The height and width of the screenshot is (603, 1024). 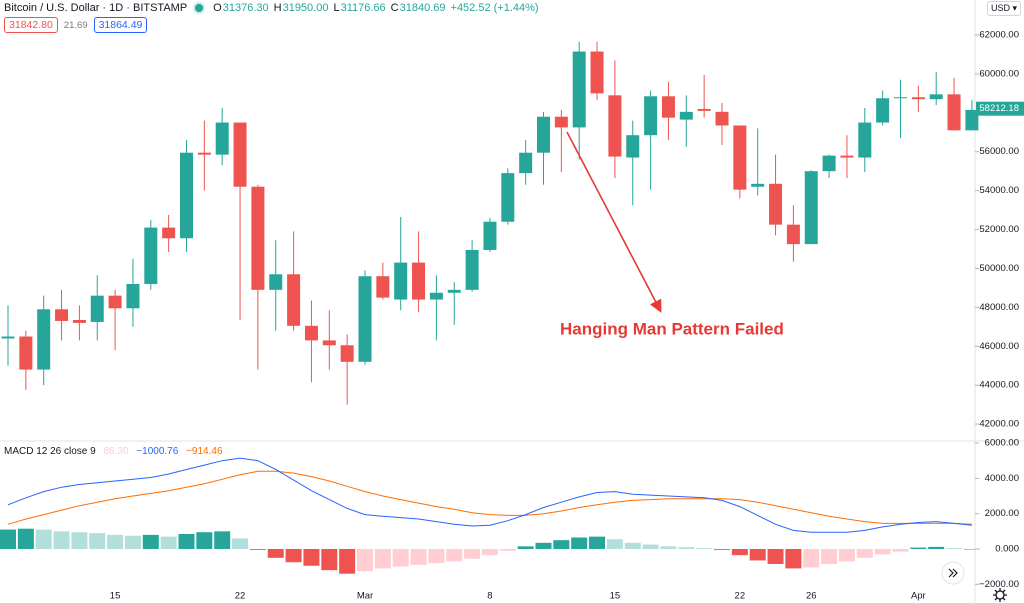 I want to click on buy-price: 31864.49, so click(x=120, y=25).